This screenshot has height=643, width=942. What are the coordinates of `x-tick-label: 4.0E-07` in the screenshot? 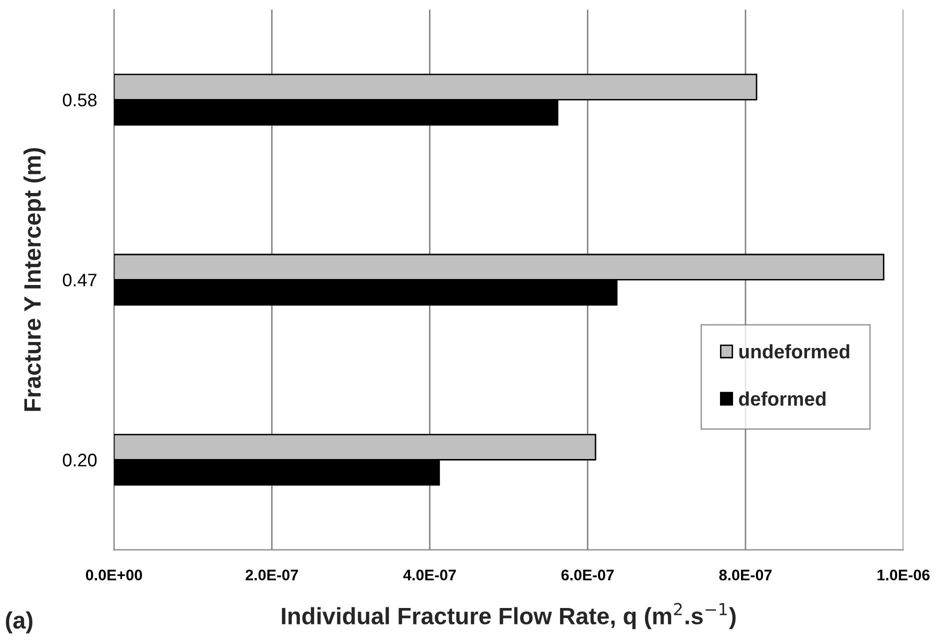 It's located at (429, 575).